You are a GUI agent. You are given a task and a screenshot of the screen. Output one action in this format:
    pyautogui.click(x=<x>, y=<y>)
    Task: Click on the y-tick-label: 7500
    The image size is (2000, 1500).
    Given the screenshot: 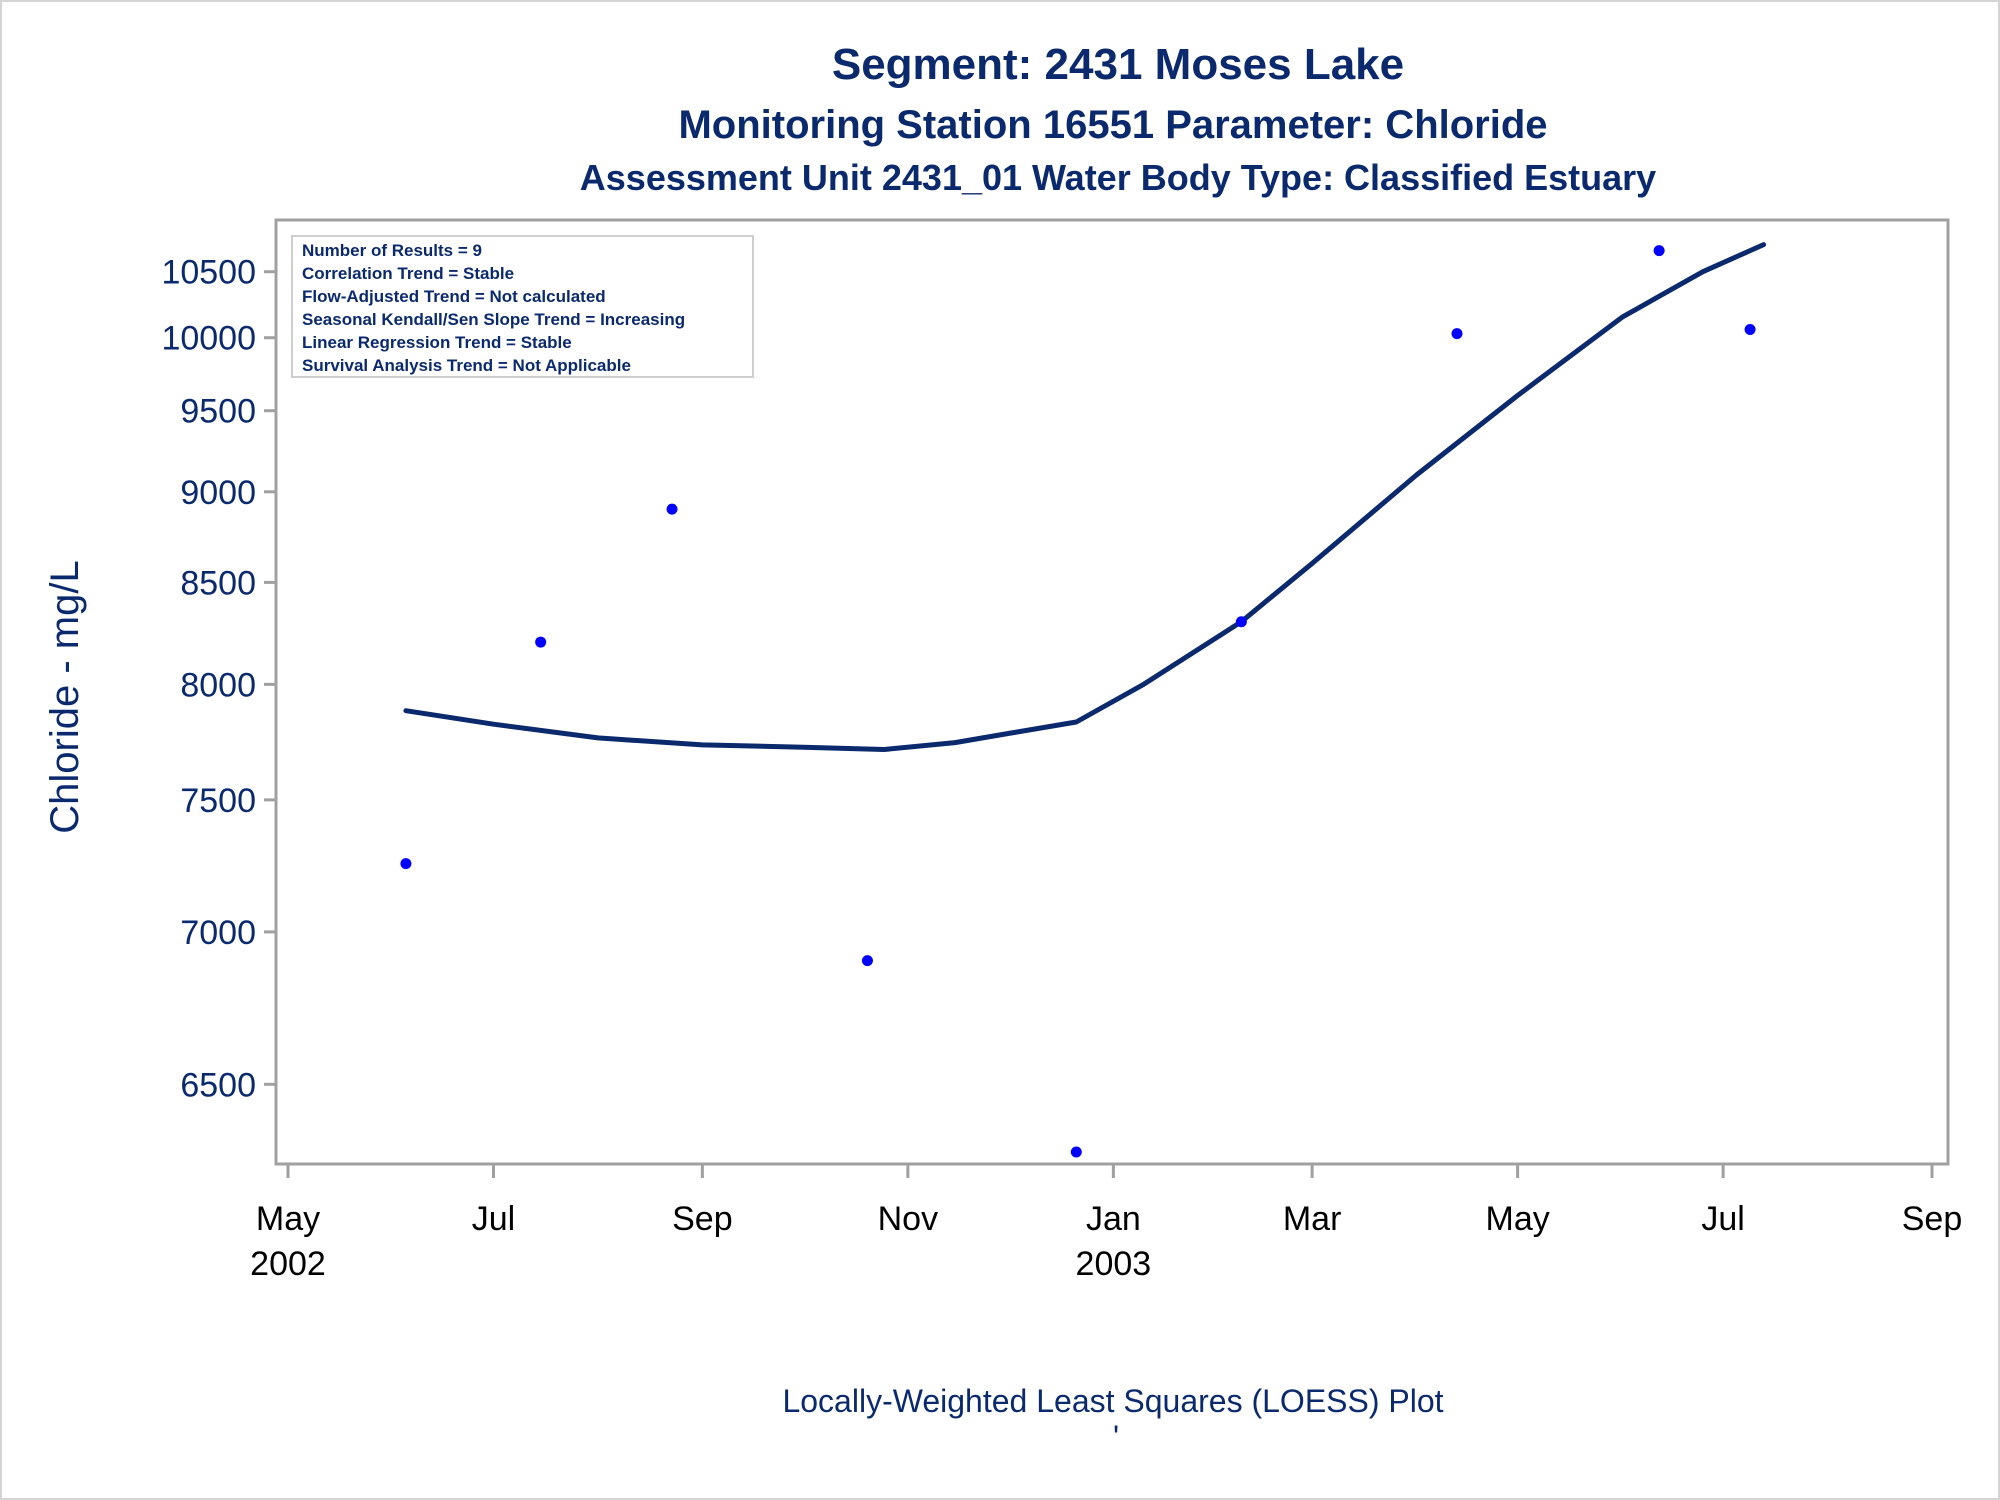 What is the action you would take?
    pyautogui.click(x=218, y=801)
    